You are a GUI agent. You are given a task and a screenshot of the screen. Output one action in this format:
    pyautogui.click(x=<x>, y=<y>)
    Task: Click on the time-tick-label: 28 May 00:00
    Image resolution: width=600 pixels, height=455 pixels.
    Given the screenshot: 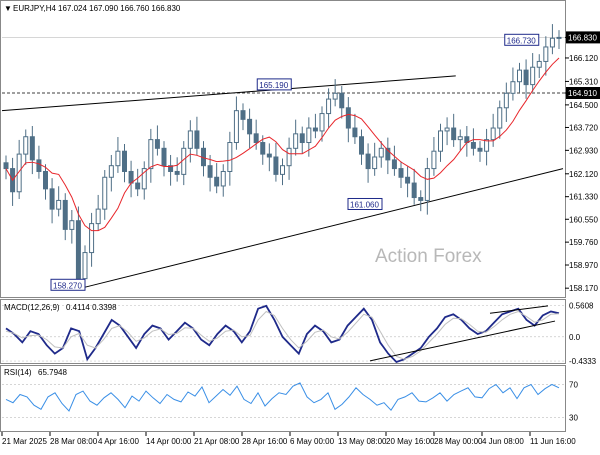 What is the action you would take?
    pyautogui.click(x=458, y=441)
    